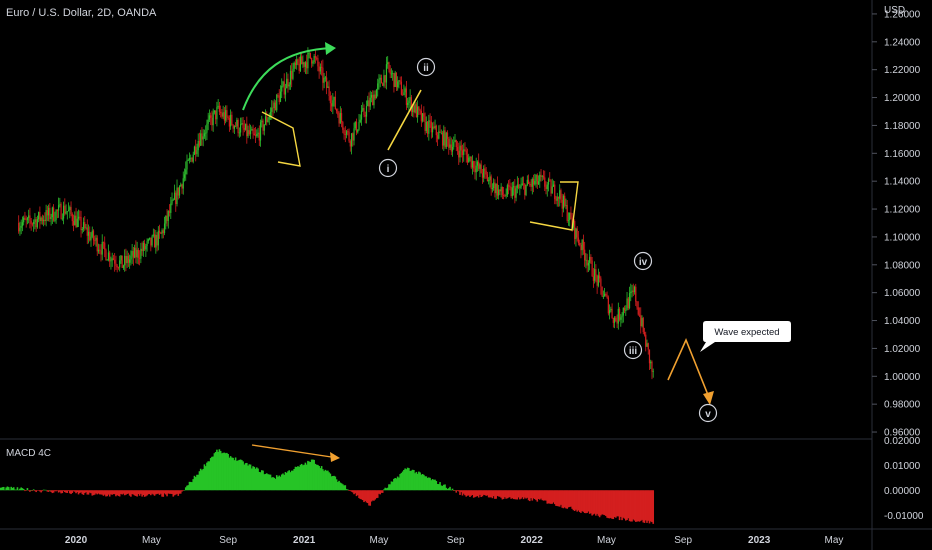  What do you see at coordinates (746, 332) in the screenshot?
I see `callout-text: Wave expected` at bounding box center [746, 332].